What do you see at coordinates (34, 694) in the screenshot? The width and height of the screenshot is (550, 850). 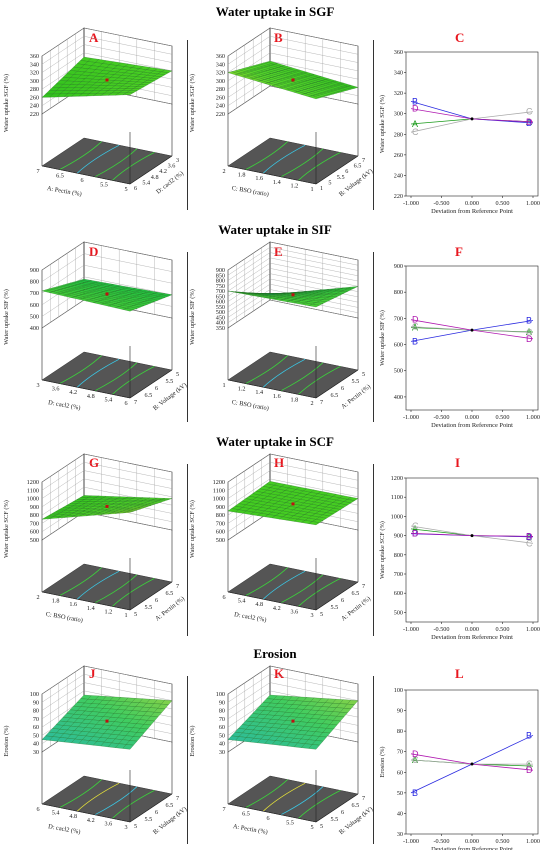 I see `z-tick-label: 100` at bounding box center [34, 694].